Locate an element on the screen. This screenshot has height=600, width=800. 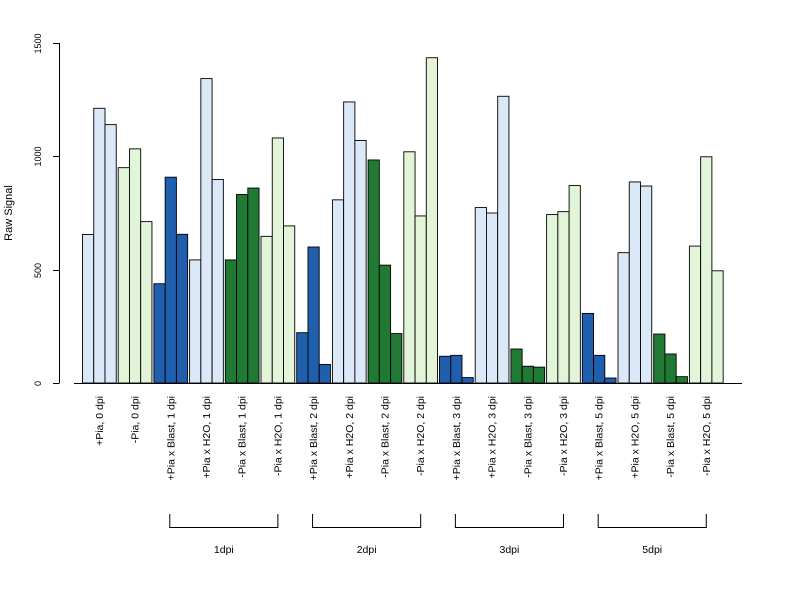
y-tick-label: 500 is located at coordinates (38, 270).